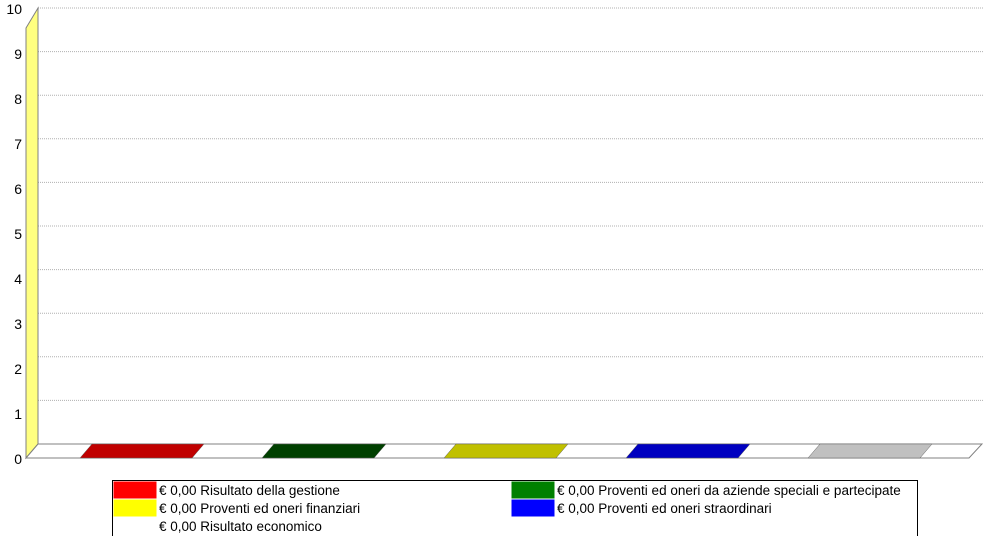  Describe the element at coordinates (259, 508) in the screenshot. I see `legend-entry: € 0,00 Proventi ed oneri finanziari` at that location.